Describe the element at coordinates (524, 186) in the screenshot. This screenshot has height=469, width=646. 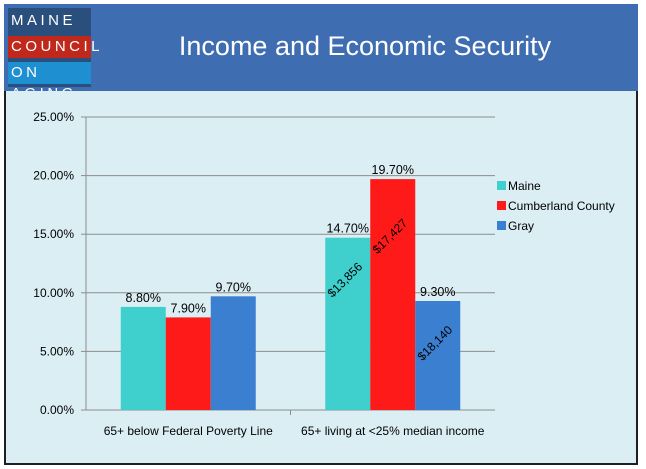
I see `legend-label: Maine` at that location.